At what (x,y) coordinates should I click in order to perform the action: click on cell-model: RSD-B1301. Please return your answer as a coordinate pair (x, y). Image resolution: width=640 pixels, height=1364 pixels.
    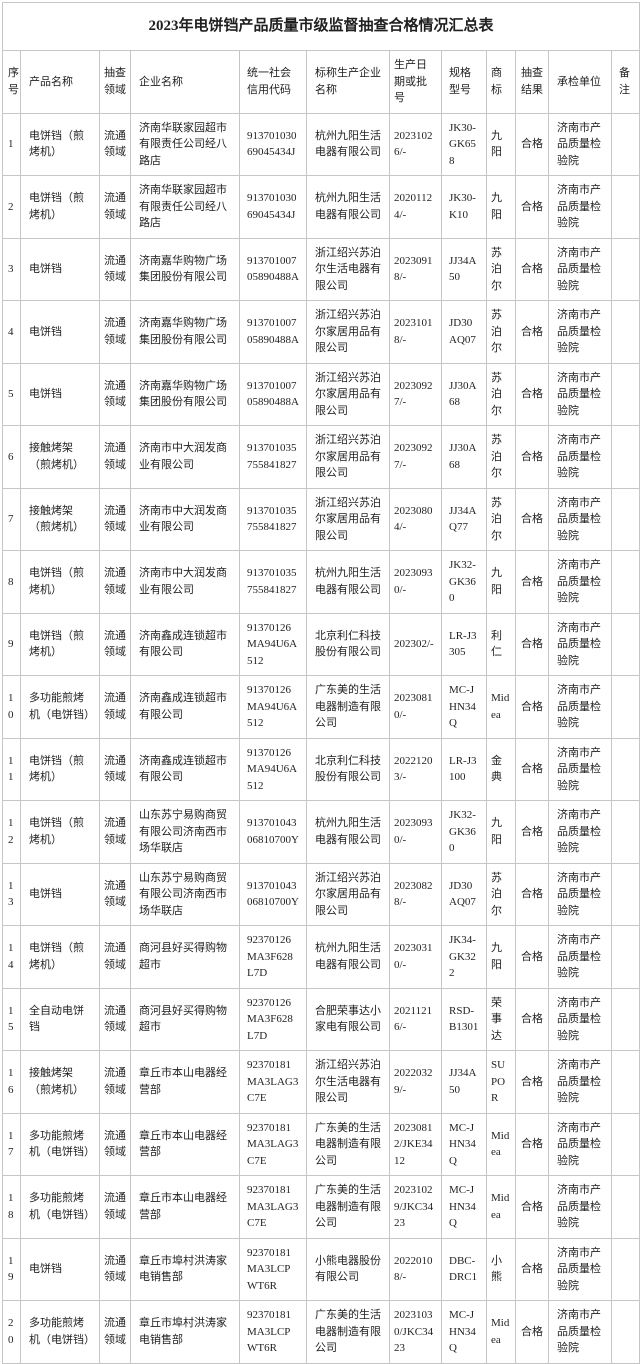
    Looking at the image, I should click on (464, 1019).